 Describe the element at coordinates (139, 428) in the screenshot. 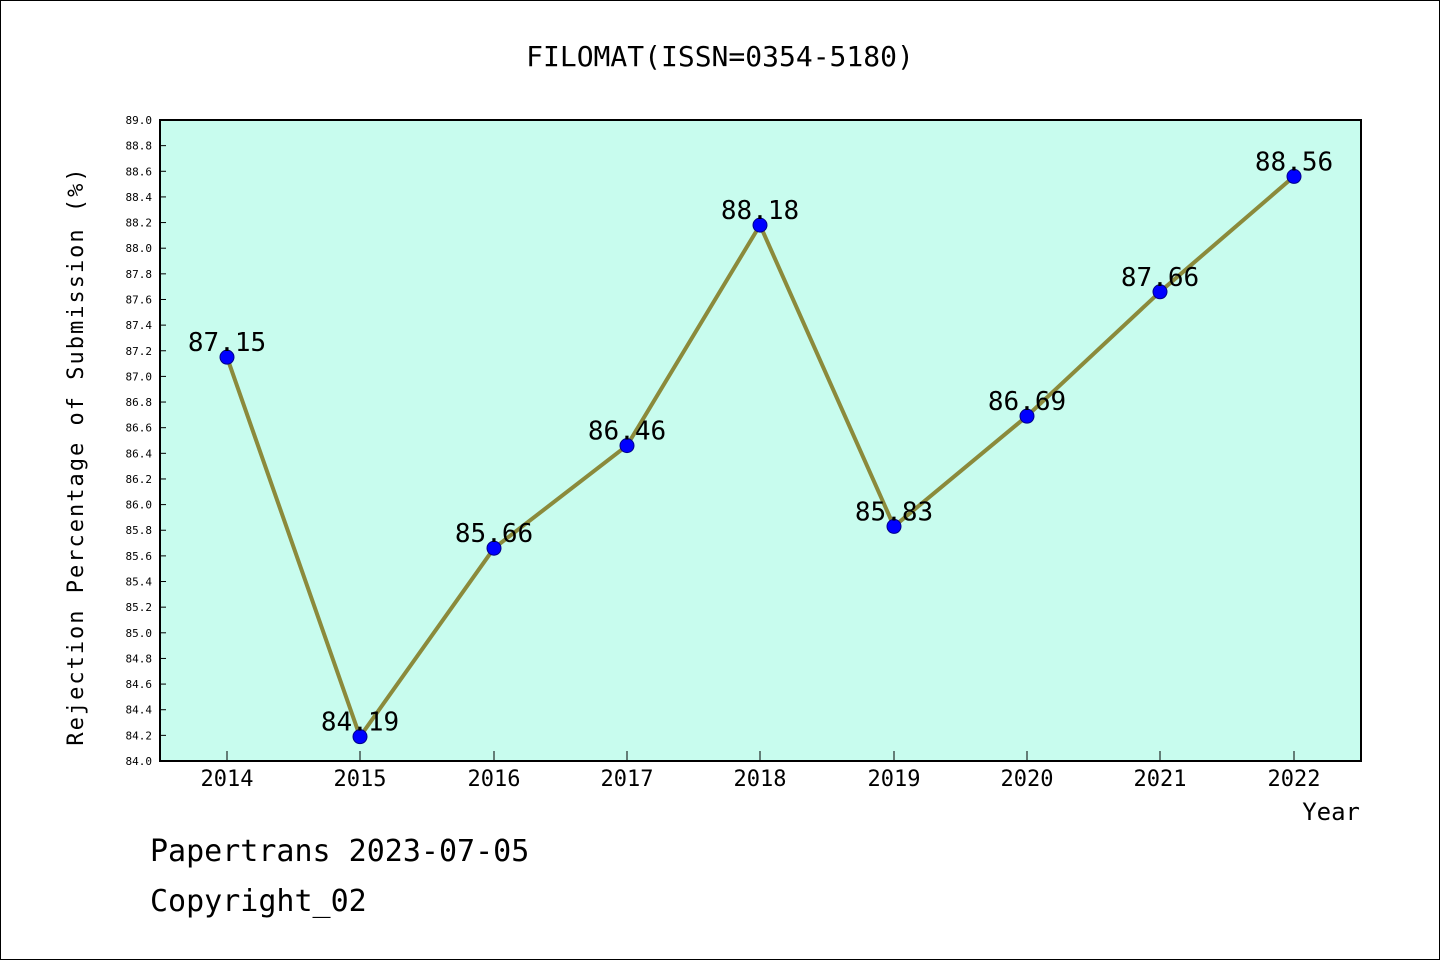

I see `y-tick-label: 86.6` at that location.